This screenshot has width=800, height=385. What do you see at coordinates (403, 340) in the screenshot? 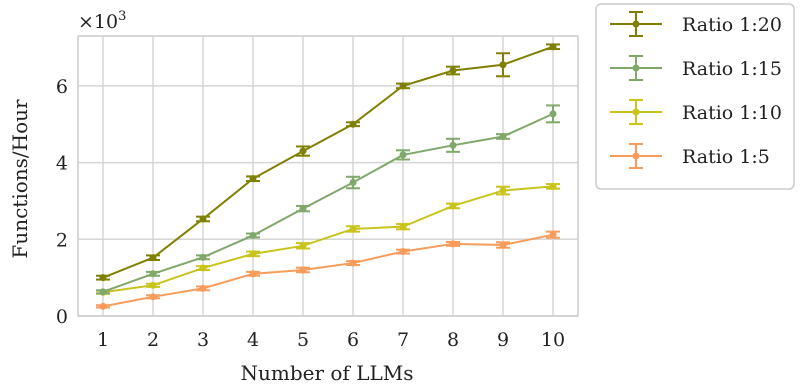
I see `x-tick-label: 7` at bounding box center [403, 340].